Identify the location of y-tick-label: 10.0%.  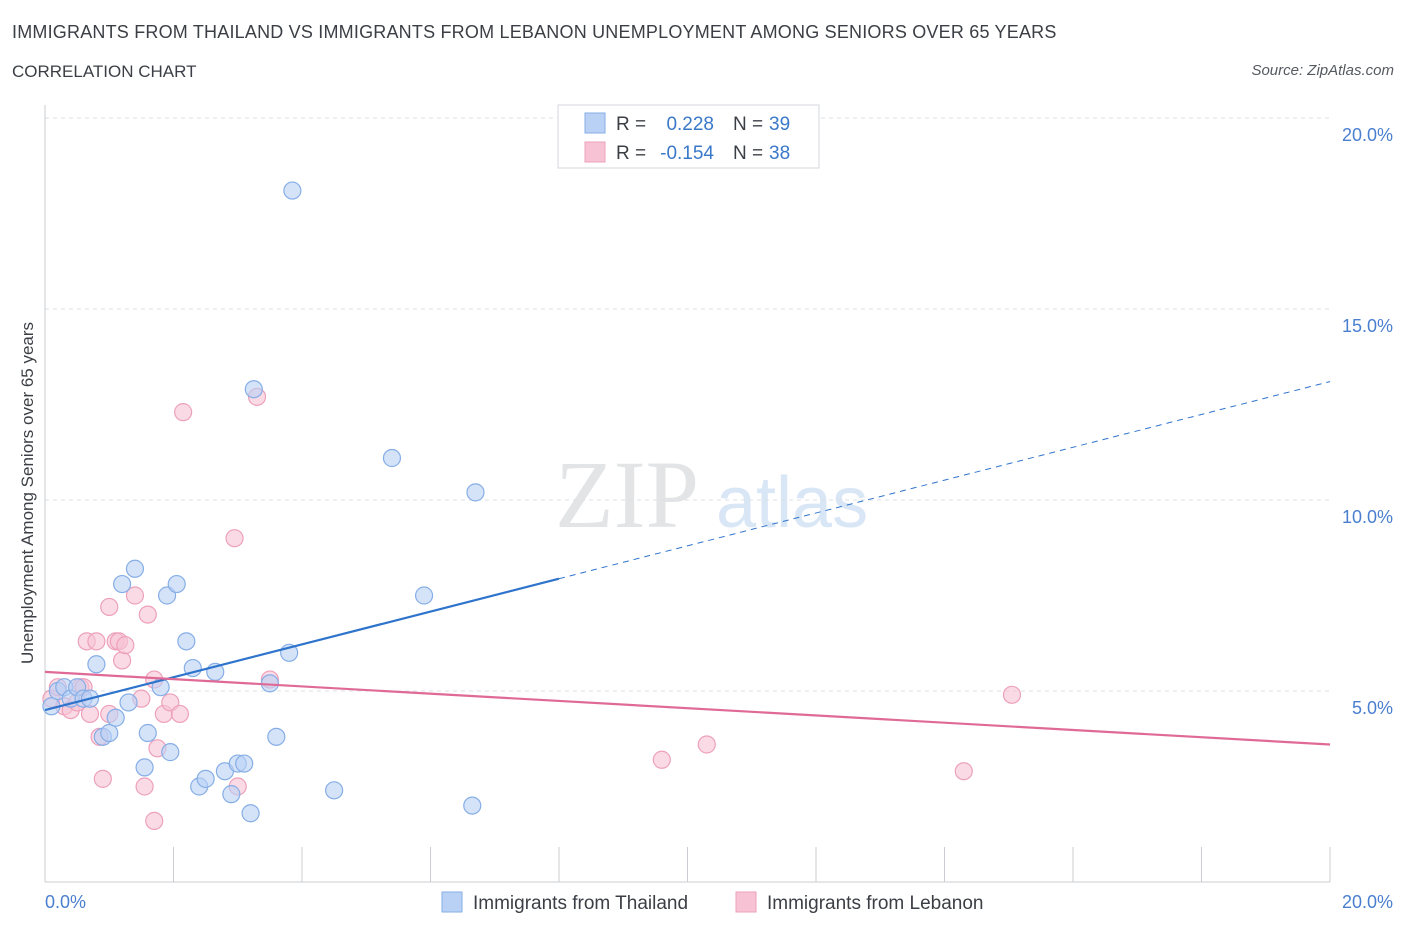
(1367, 517).